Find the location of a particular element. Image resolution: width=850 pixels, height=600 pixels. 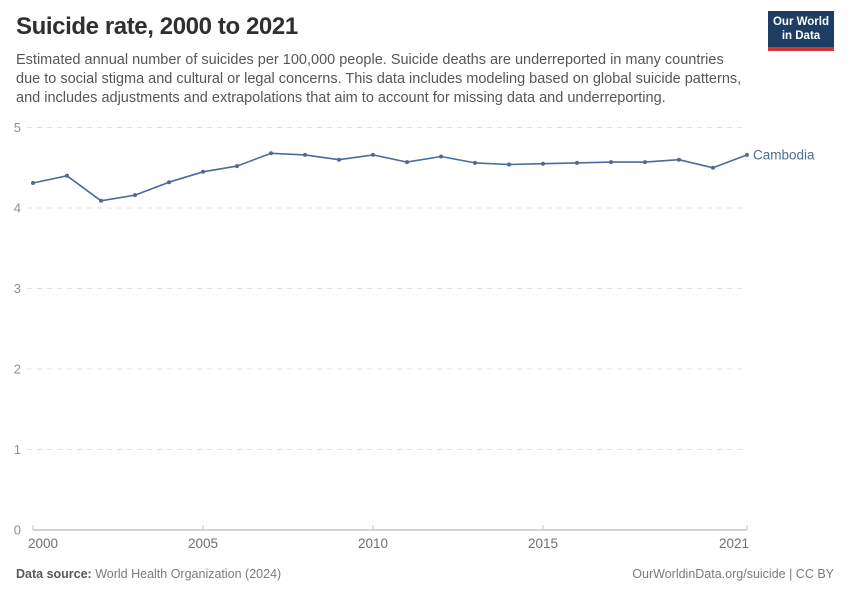

y-tick-label: 4 is located at coordinates (17, 208).